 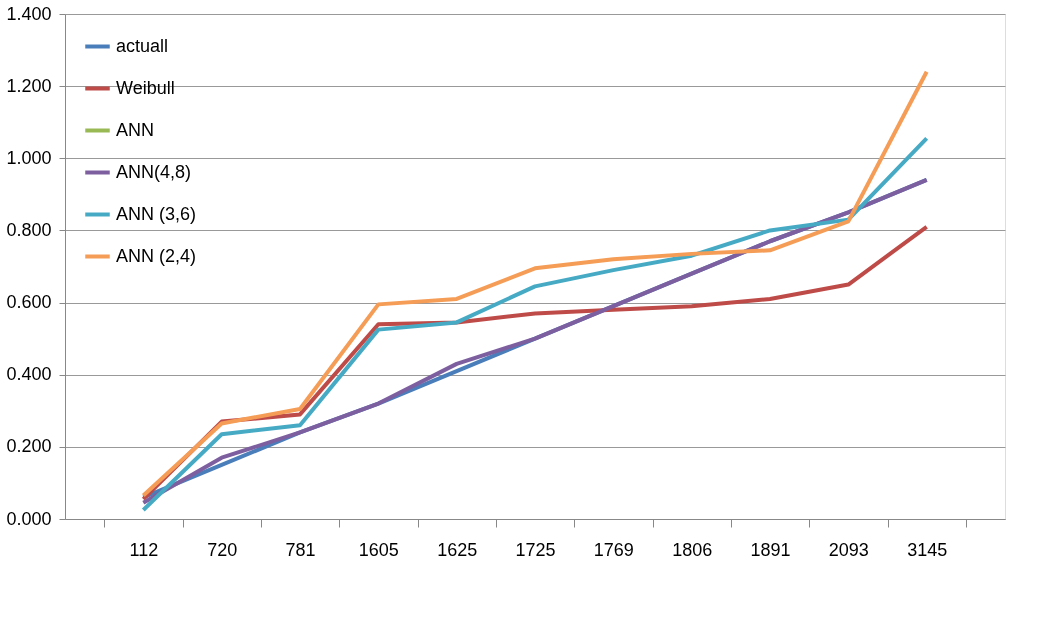 I want to click on y-tick-label: 1.200, so click(x=29, y=85).